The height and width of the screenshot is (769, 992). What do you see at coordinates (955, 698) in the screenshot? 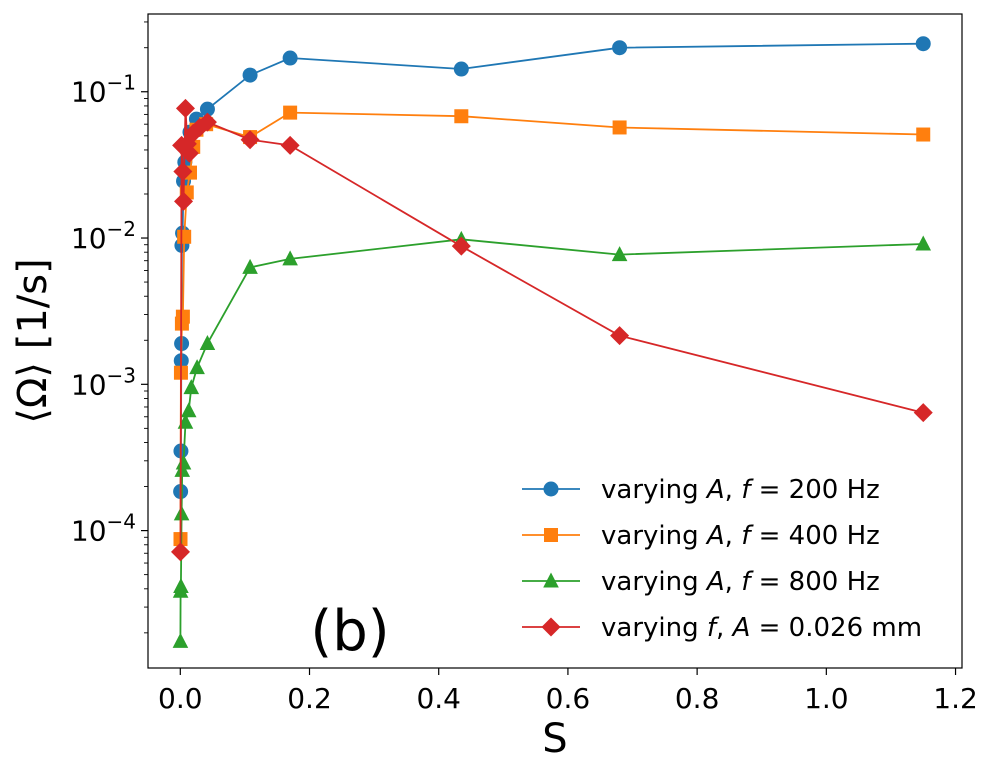
I see `x-tick-label: 1.2` at bounding box center [955, 698].